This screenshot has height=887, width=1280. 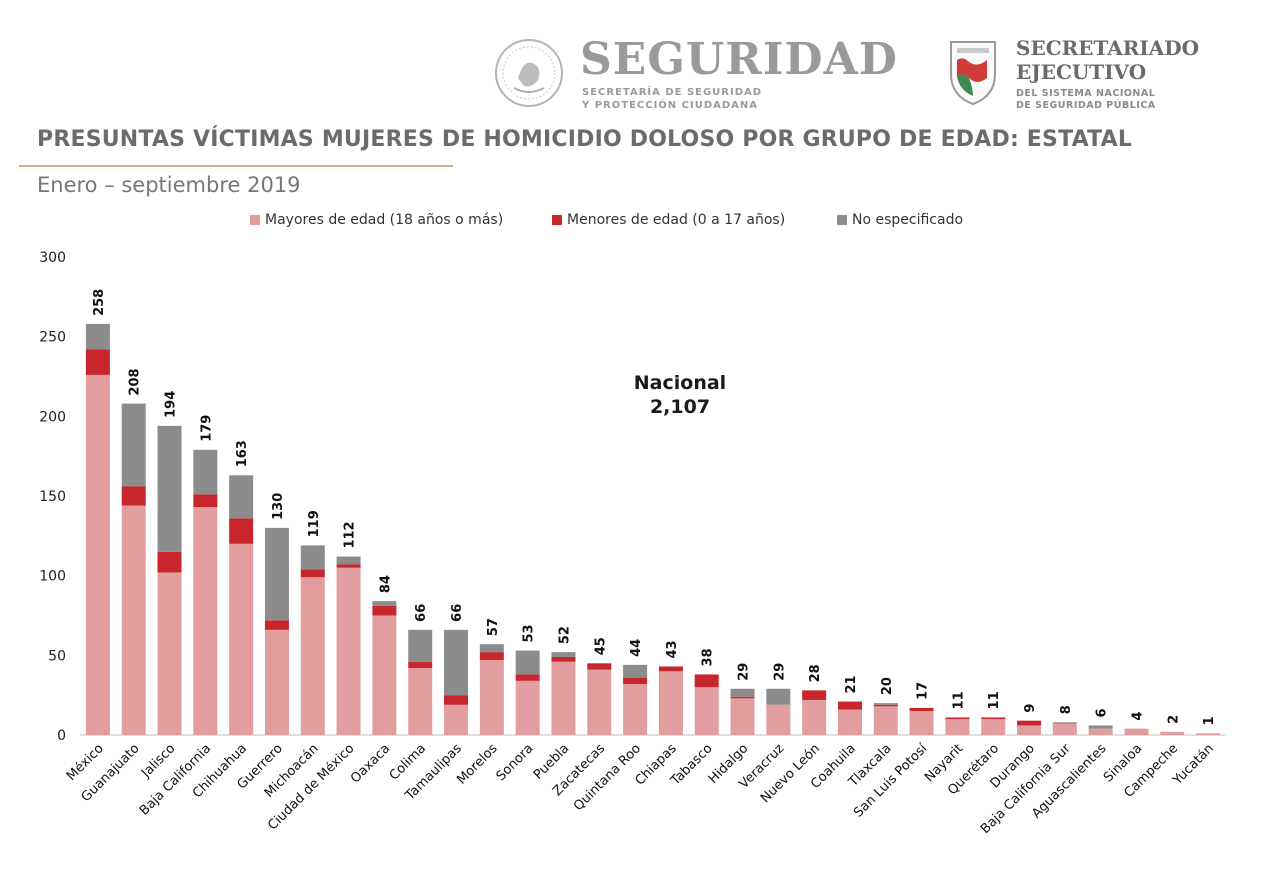 What do you see at coordinates (135, 381) in the screenshot?
I see `bar-total-label: 208` at bounding box center [135, 381].